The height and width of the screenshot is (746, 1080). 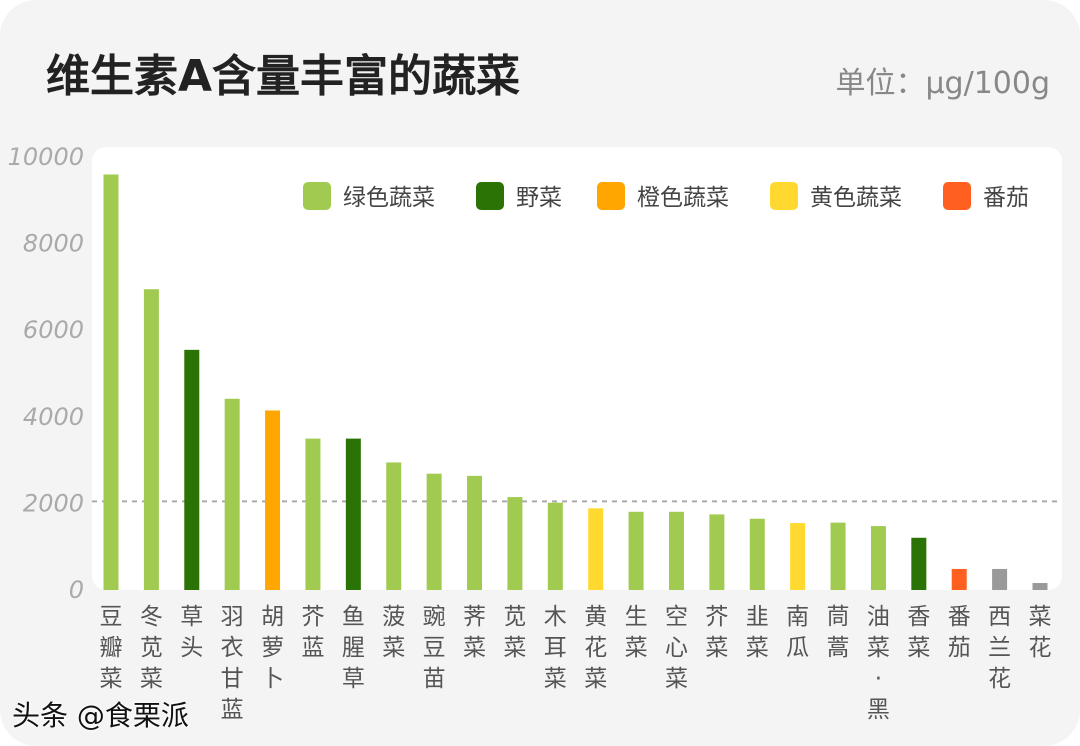 What do you see at coordinates (999, 648) in the screenshot?
I see `x-tick-label: 西兰花` at bounding box center [999, 648].